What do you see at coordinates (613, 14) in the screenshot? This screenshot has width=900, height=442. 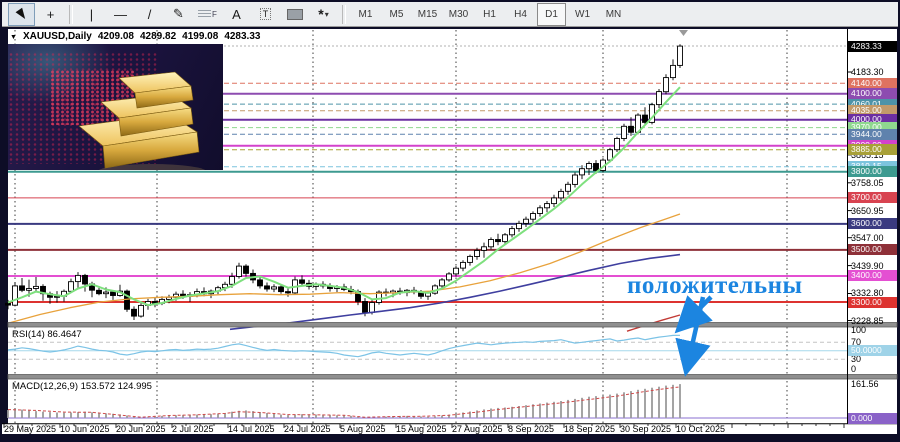 I see `timeframe-mn-button: MN` at bounding box center [613, 14].